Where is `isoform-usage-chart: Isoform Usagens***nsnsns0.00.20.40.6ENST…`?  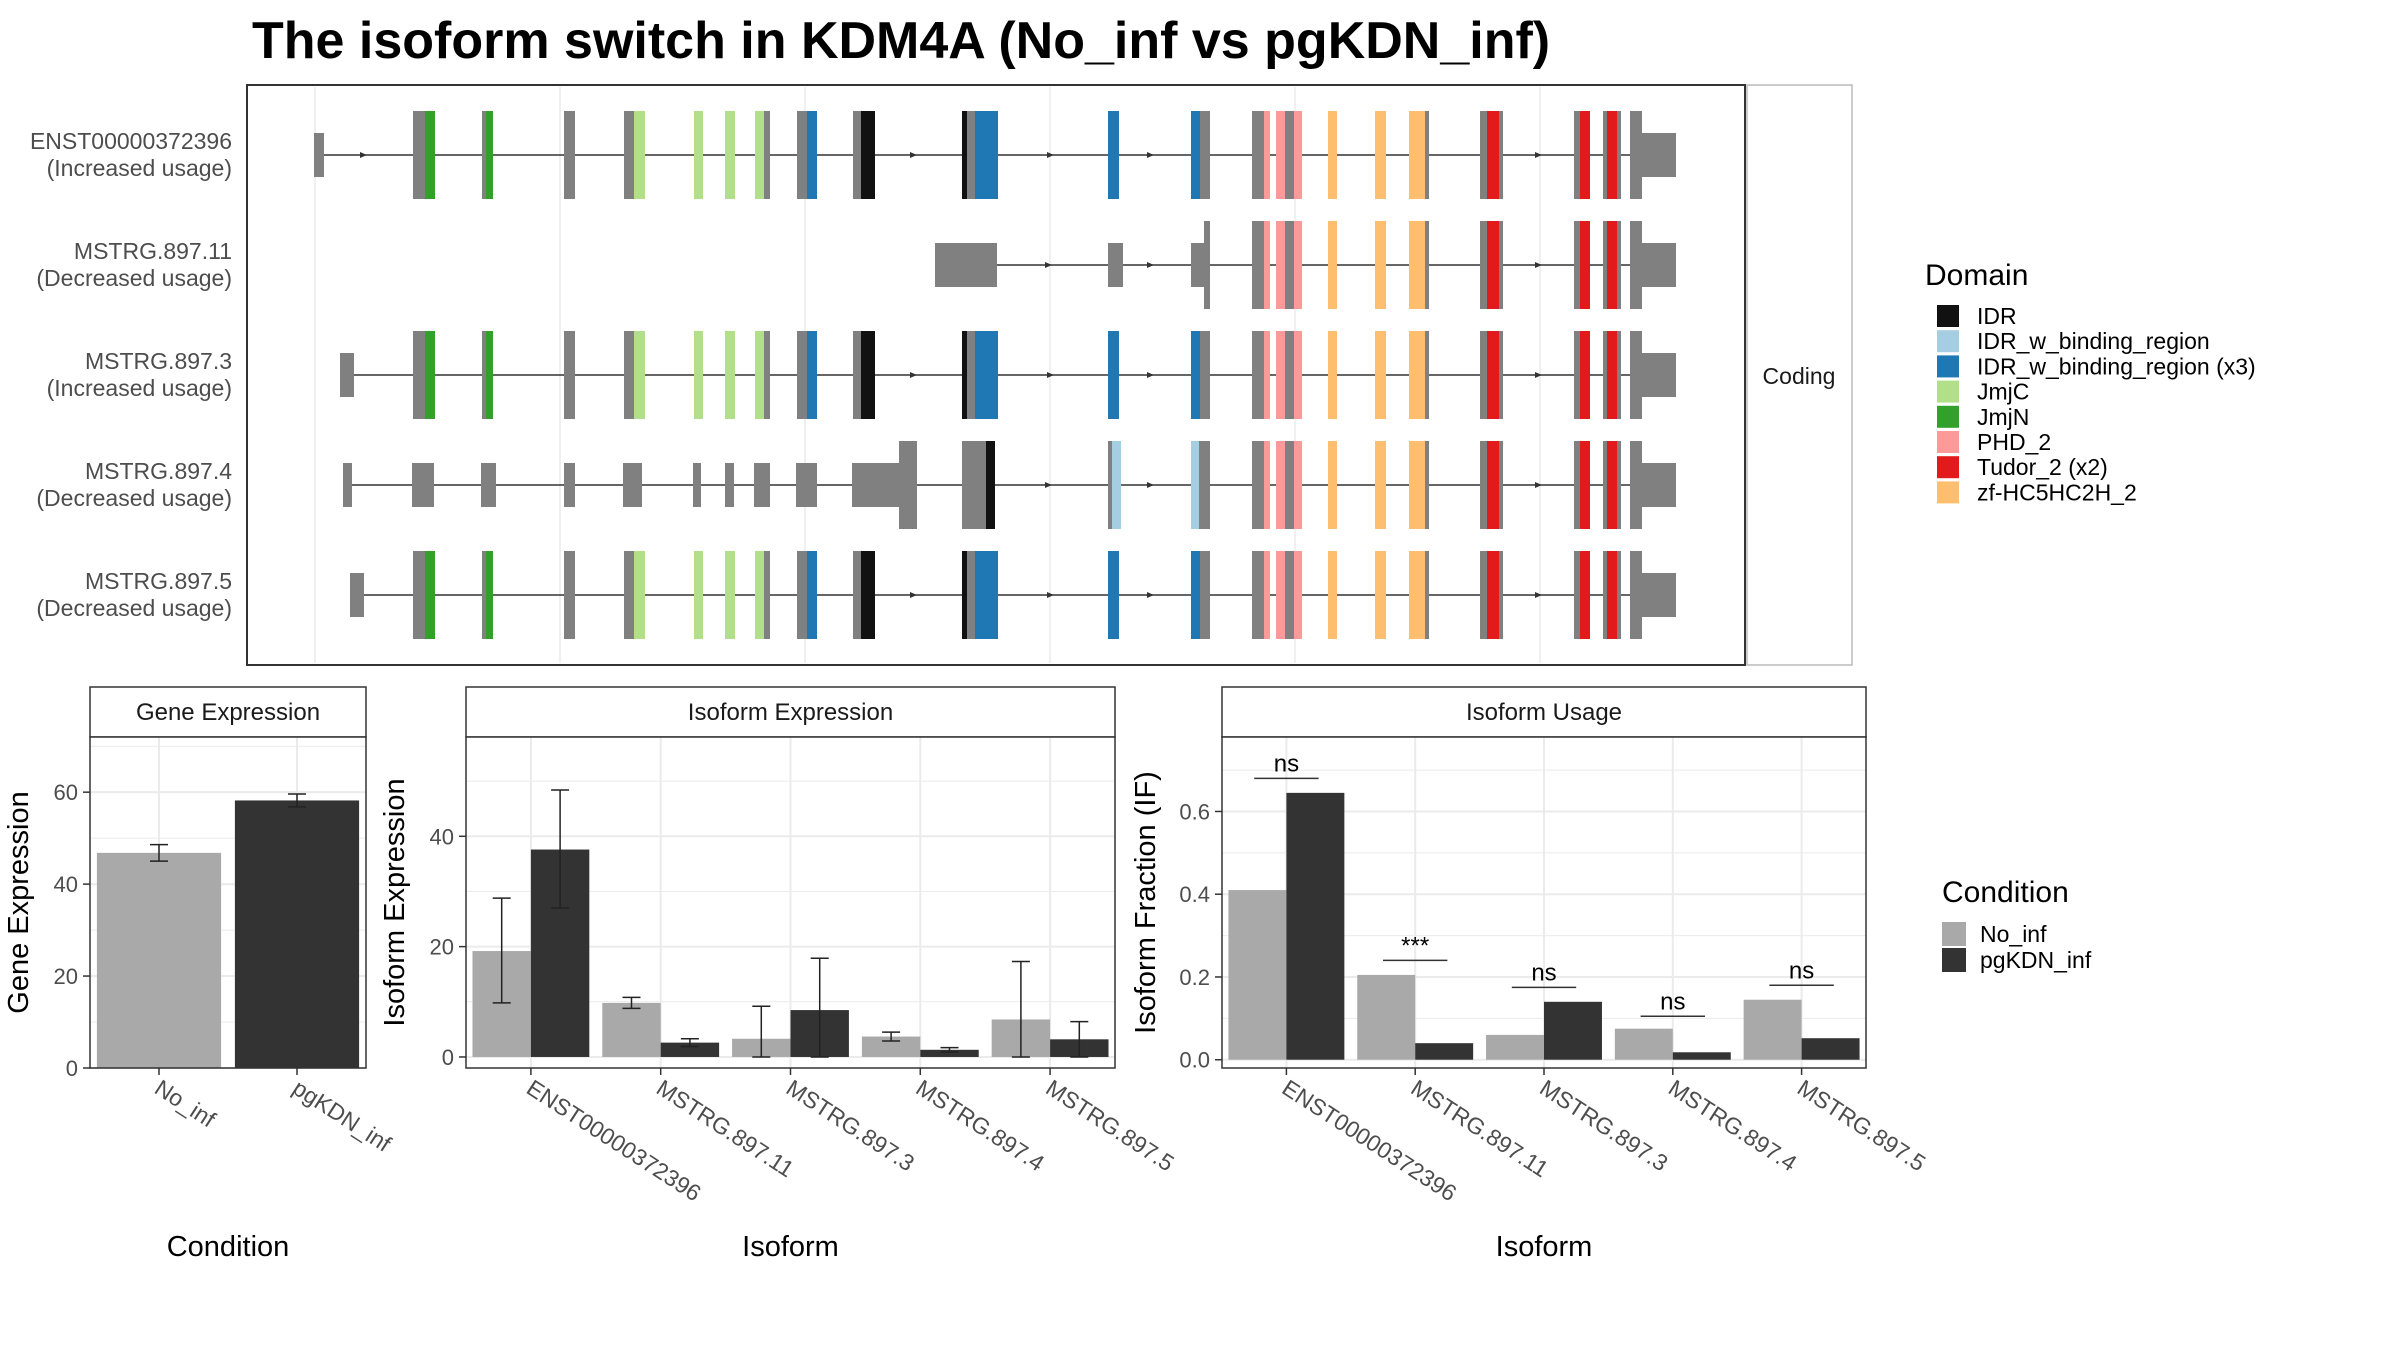 isoform-usage-chart: Isoform Usagens***nsnsns0.00.20.40.6ENST… is located at coordinates (1530, 974).